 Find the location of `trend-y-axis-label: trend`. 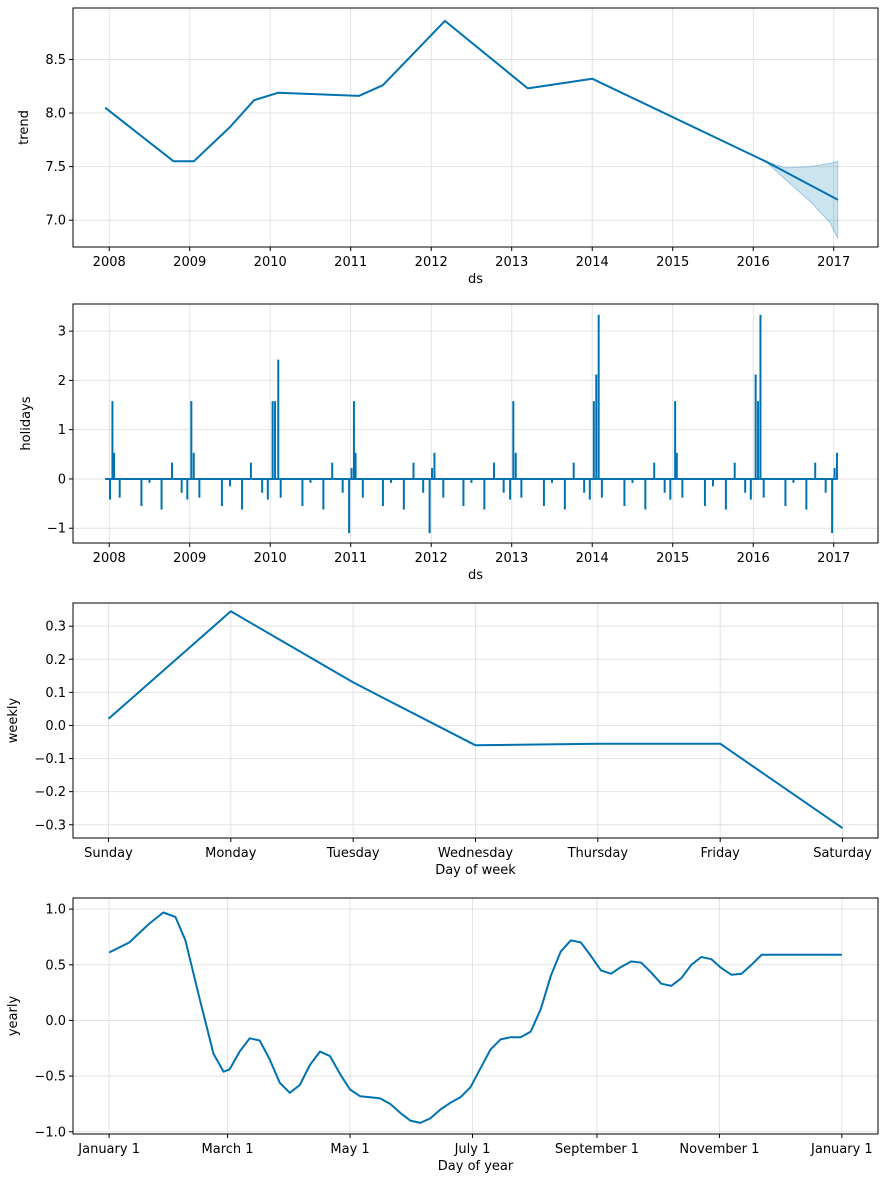

trend-y-axis-label: trend is located at coordinates (24, 127).